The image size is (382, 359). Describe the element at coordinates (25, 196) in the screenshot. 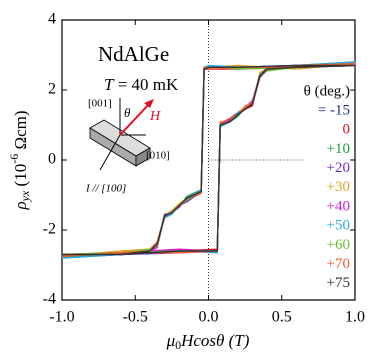

I see `y-label-sub: yx` at that location.